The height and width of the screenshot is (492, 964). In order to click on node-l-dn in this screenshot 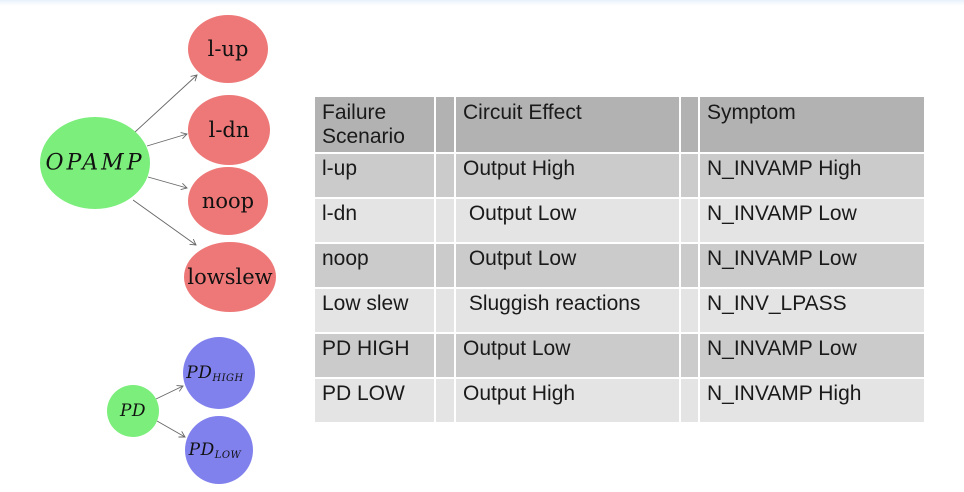, I will do `click(229, 130)`.